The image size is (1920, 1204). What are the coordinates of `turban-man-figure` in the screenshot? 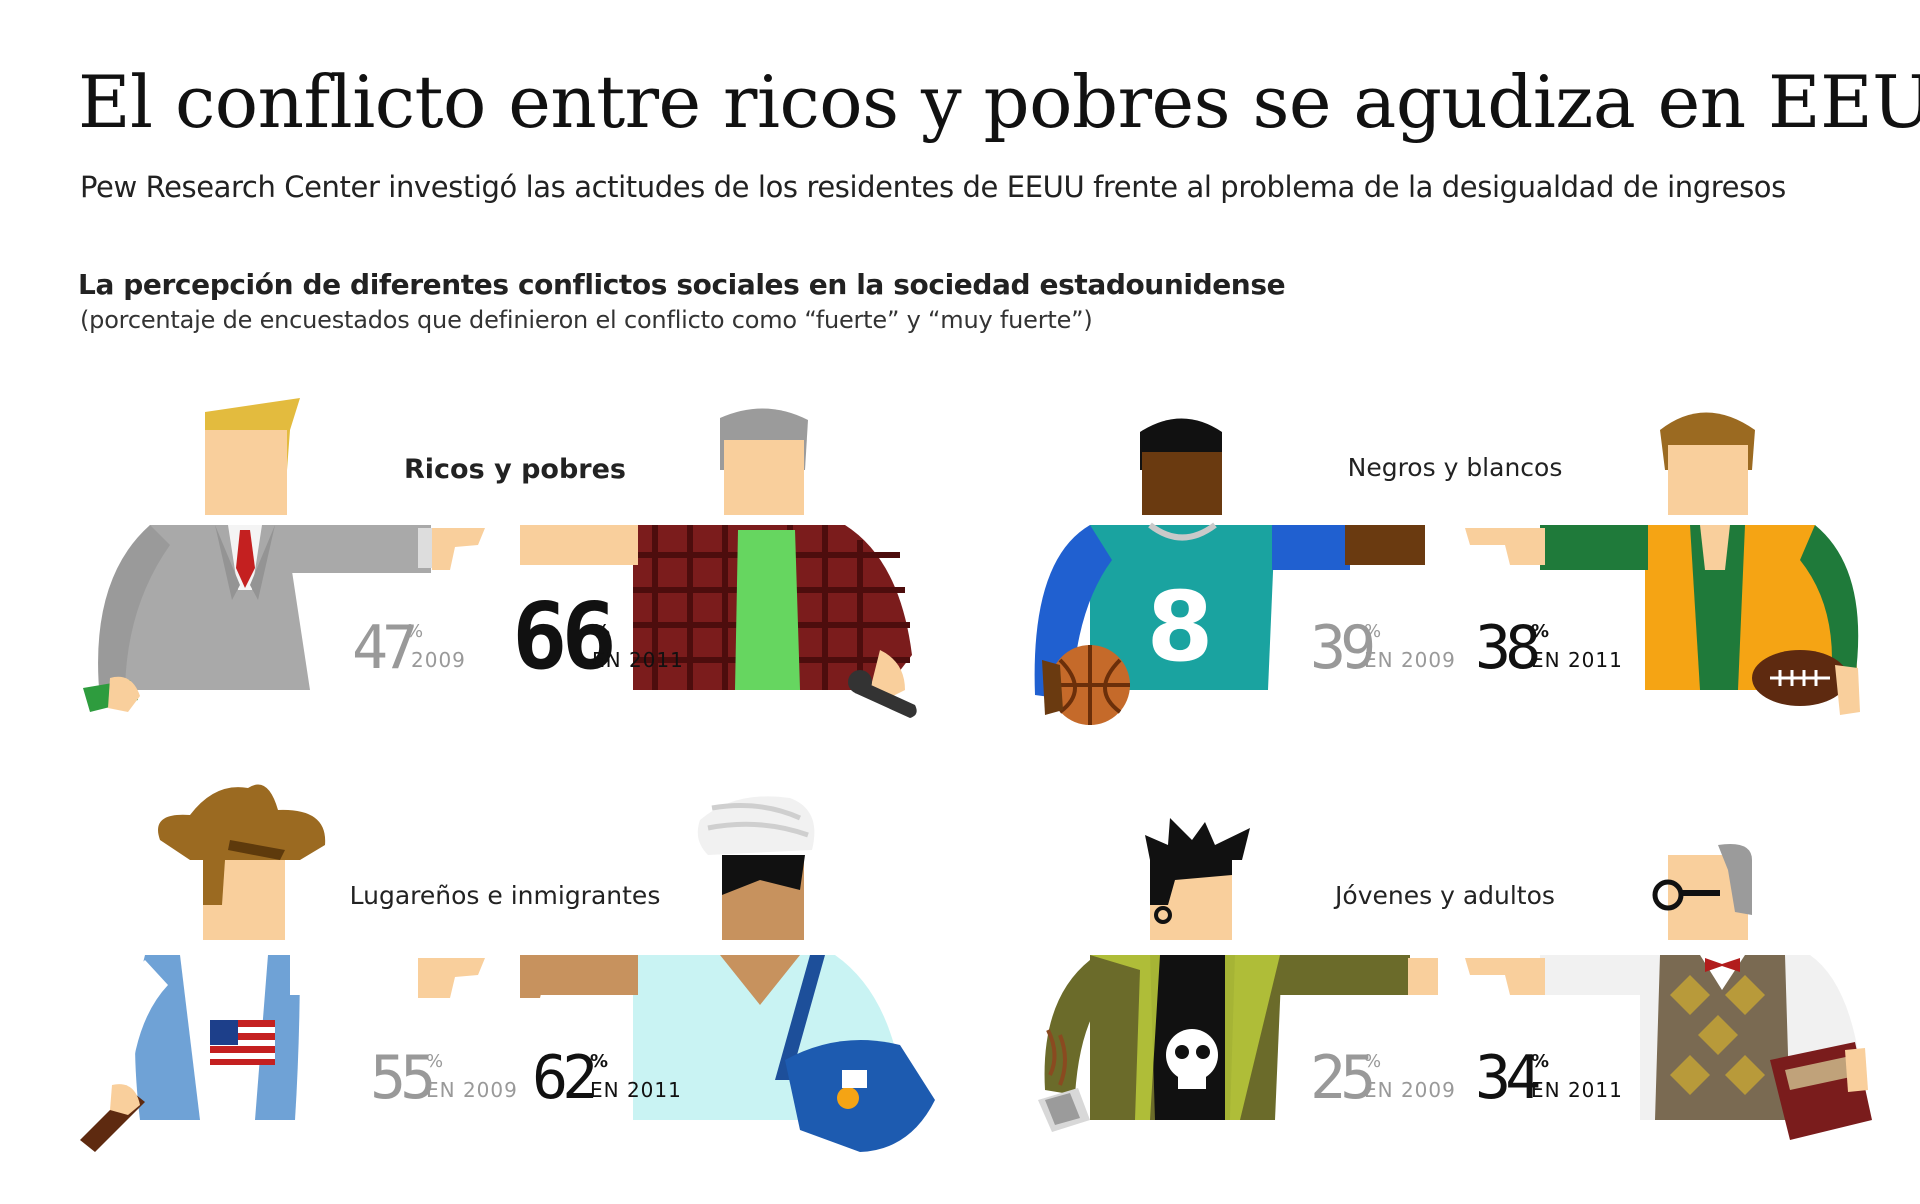 It's located at (727, 974).